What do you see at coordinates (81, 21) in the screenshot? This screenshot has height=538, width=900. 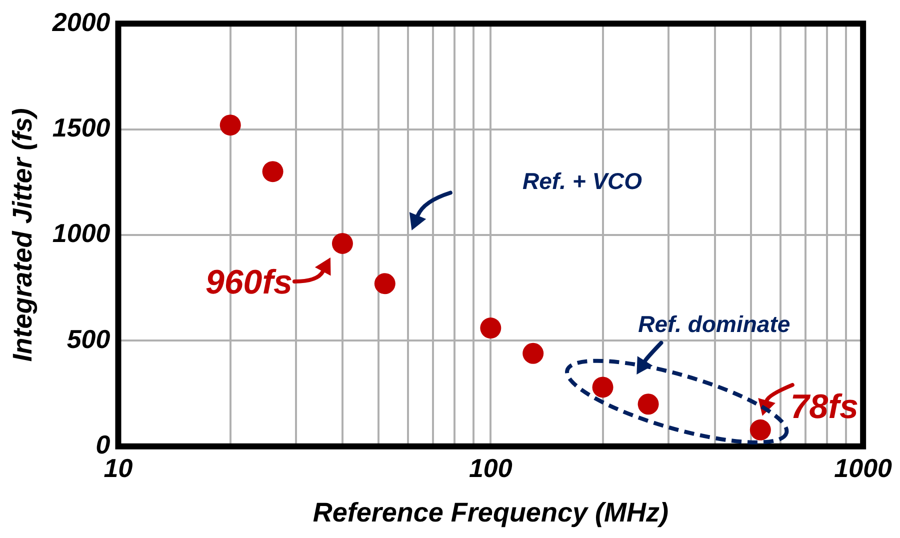 I see `y-tick-label: 2000` at bounding box center [81, 21].